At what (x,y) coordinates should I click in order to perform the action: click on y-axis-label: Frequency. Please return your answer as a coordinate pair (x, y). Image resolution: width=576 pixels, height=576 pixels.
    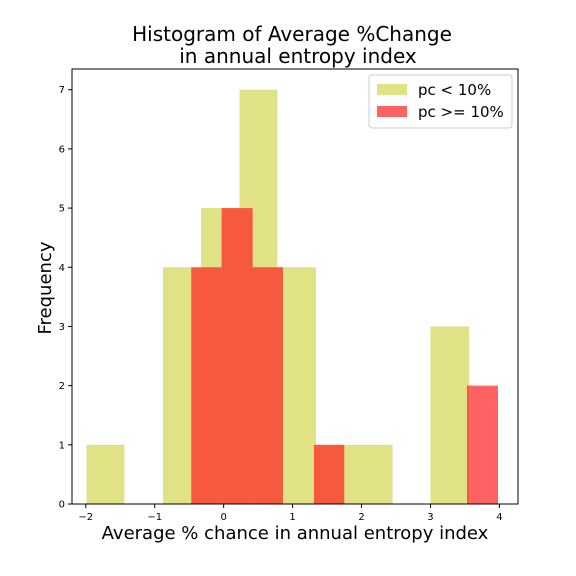
    Looking at the image, I should click on (45, 287).